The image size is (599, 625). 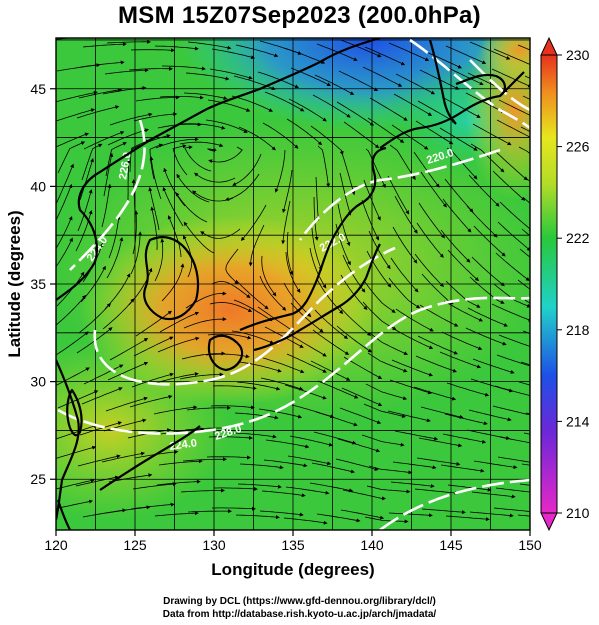 I want to click on x-tick-label: 150, so click(x=530, y=545).